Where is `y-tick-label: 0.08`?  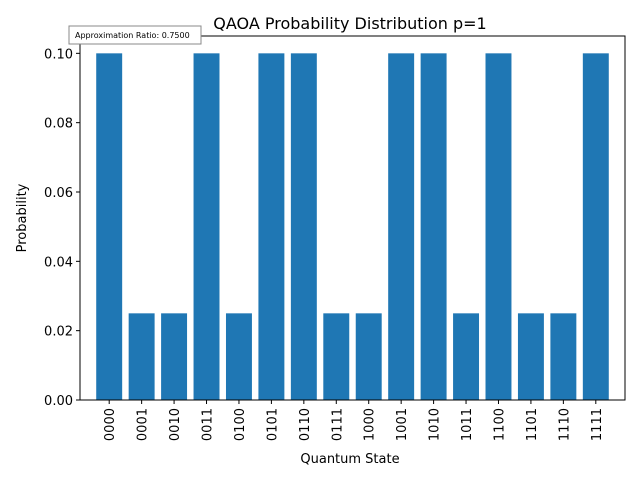 y-tick-label: 0.08 is located at coordinates (58, 124).